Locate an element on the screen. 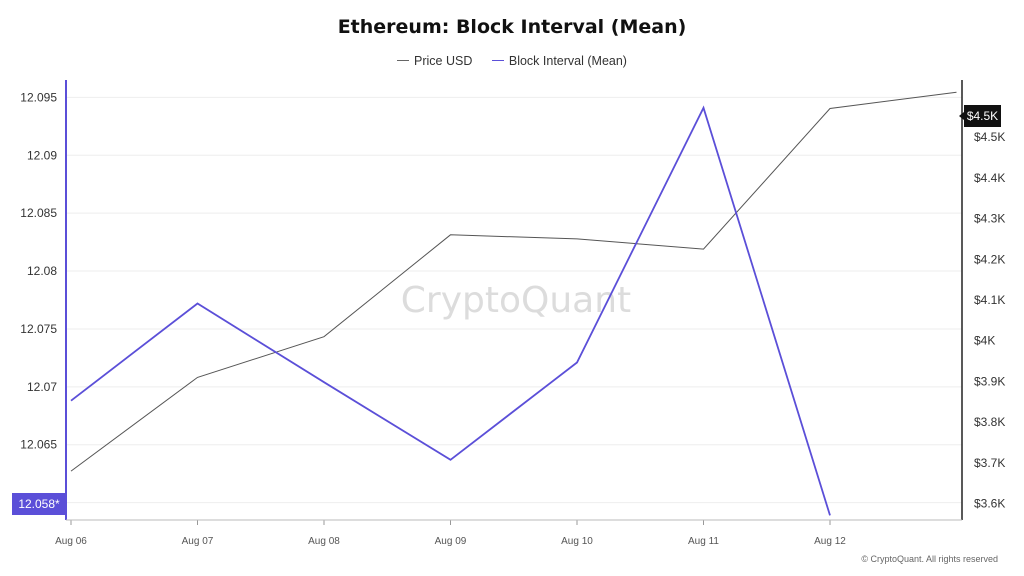 This screenshot has width=1024, height=576. x-tick-label: Aug 11 is located at coordinates (703, 541).